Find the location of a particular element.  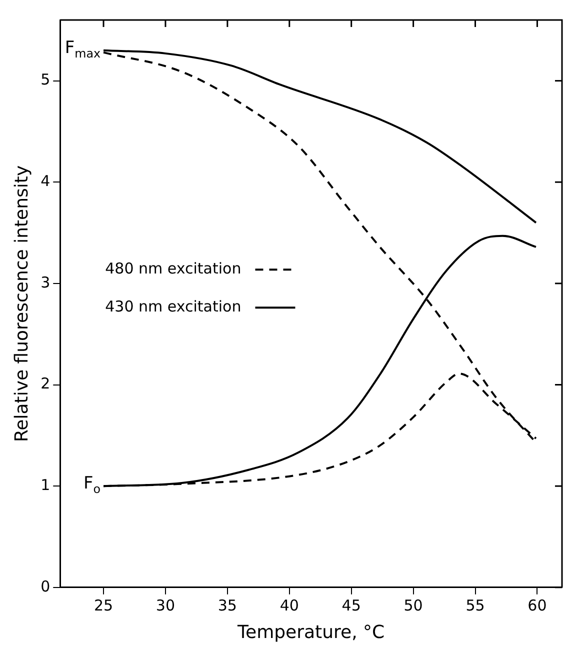

x-tick-label: 60 is located at coordinates (537, 605).